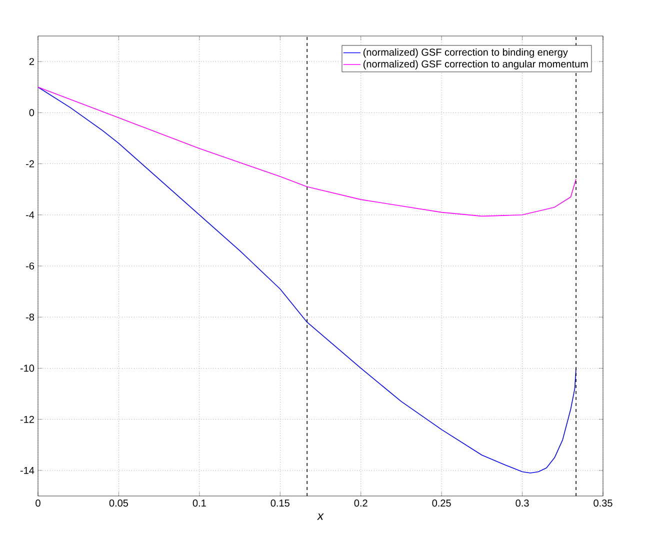 Image resolution: width=650 pixels, height=536 pixels. I want to click on y-tick-label: -4, so click(30, 214).